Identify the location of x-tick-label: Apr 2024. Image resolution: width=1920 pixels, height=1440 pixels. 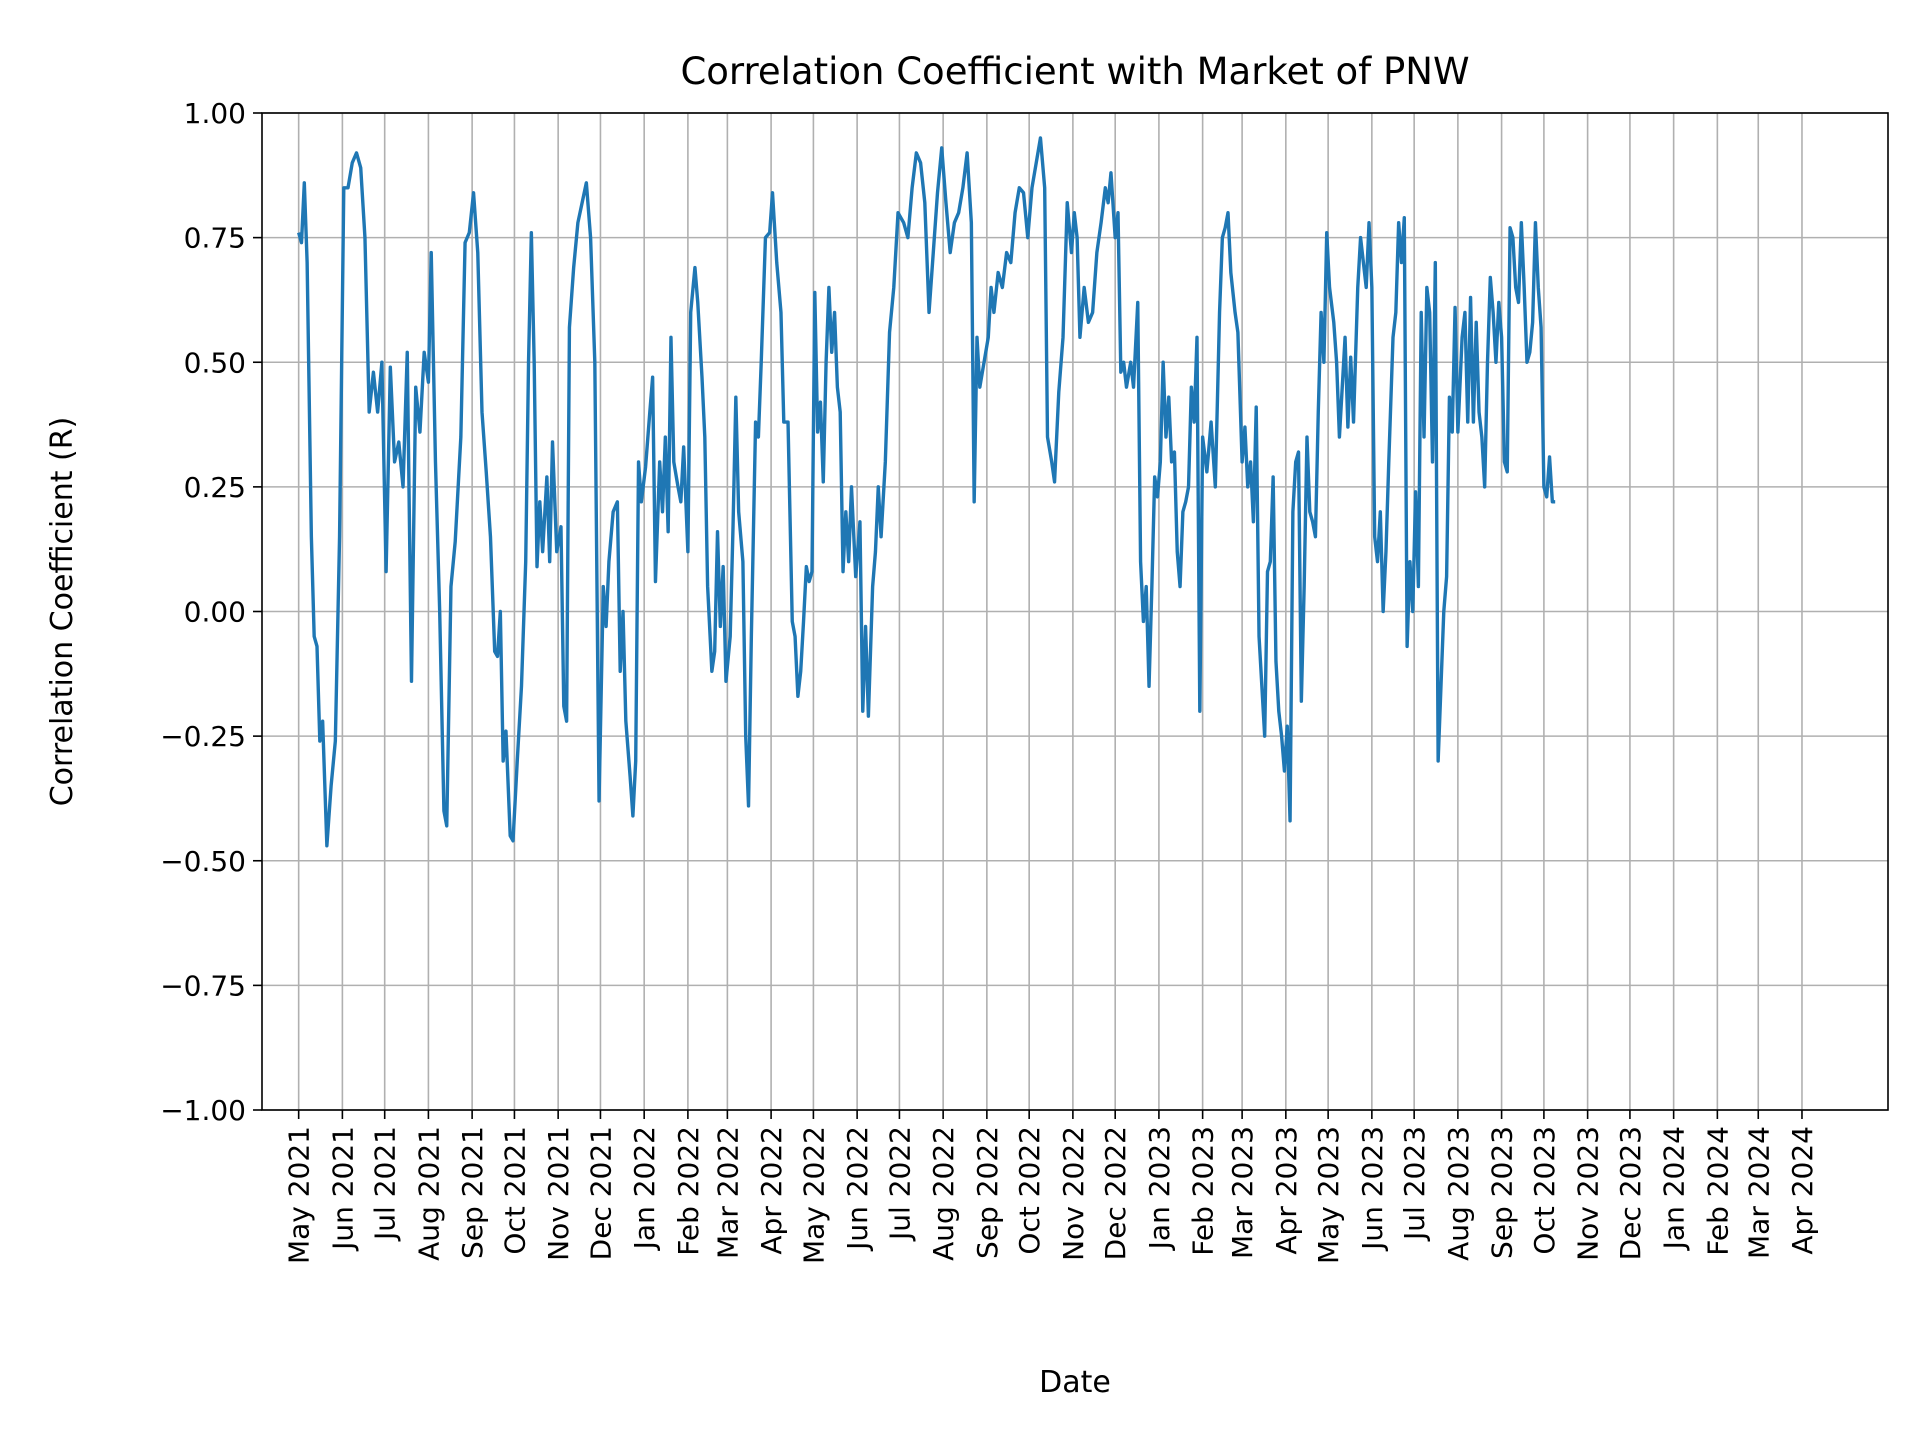
(1802, 1190).